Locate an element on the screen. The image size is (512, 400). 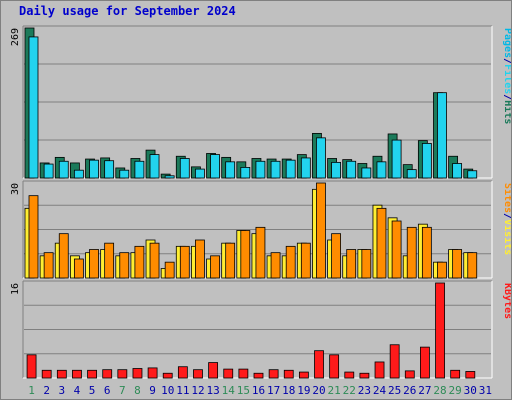
day-label-3: 3 is located at coordinates (62, 390).